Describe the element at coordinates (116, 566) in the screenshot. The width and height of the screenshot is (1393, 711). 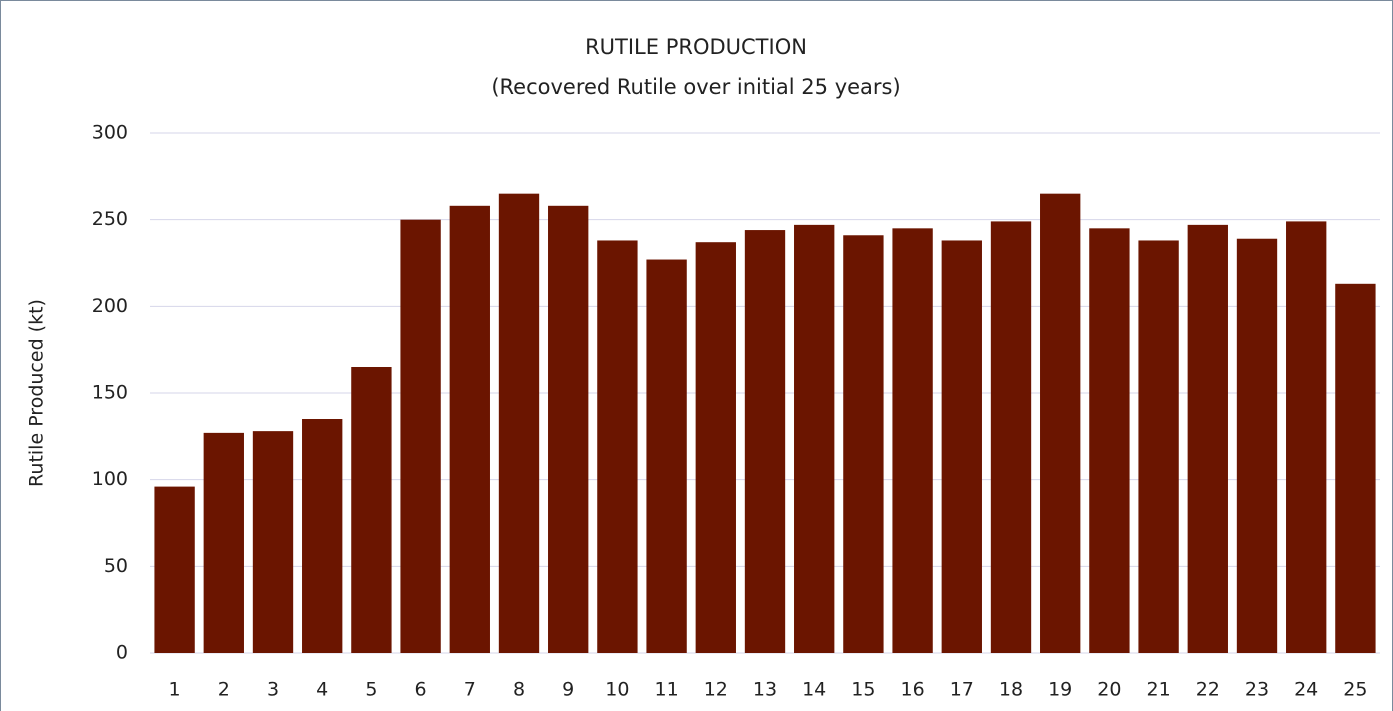
I see `y-tick-label: 50` at that location.